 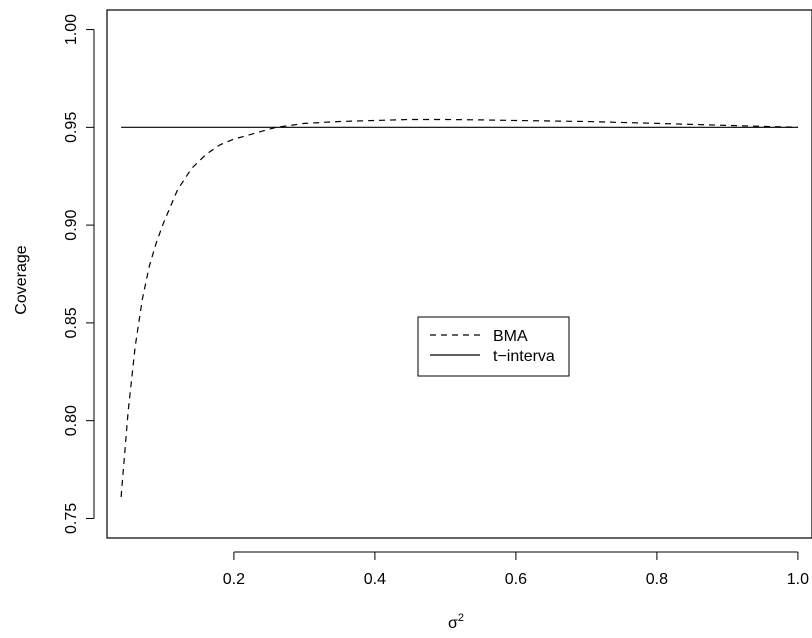 What do you see at coordinates (453, 623) in the screenshot?
I see `x-axis-title-base: σ` at bounding box center [453, 623].